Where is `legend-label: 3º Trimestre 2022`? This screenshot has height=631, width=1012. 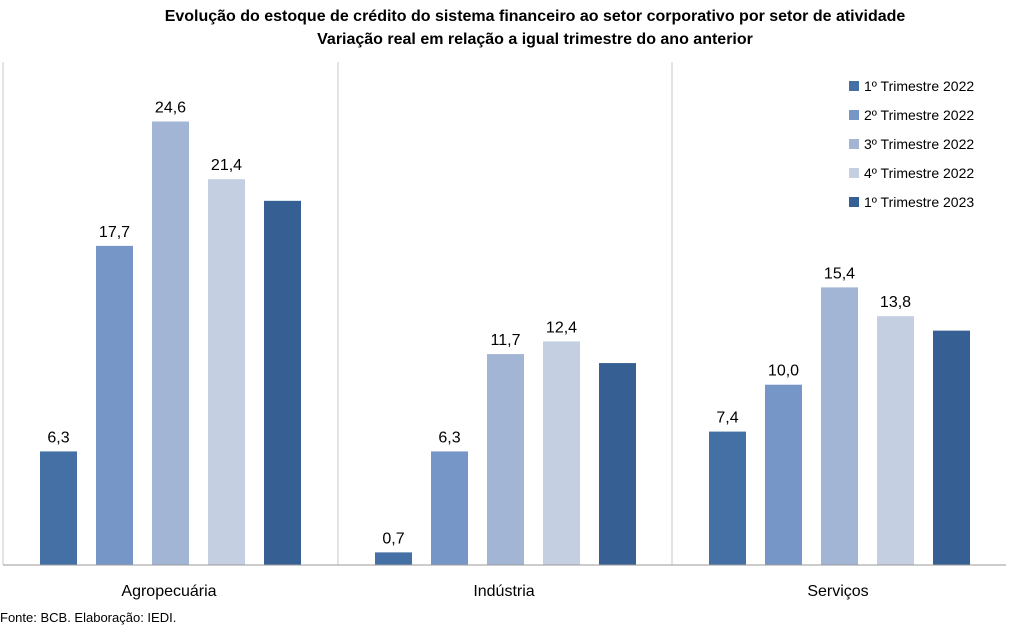 legend-label: 3º Trimestre 2022 is located at coordinates (919, 144).